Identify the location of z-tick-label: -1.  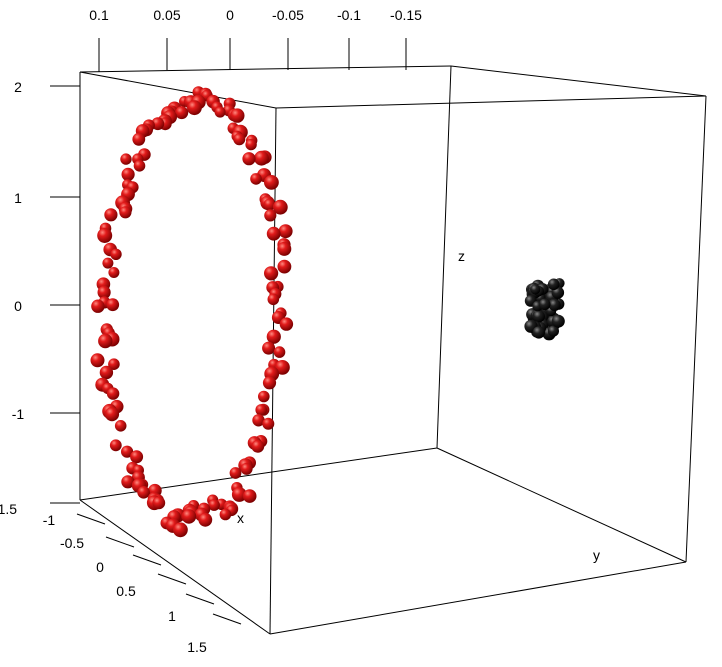
(18, 414).